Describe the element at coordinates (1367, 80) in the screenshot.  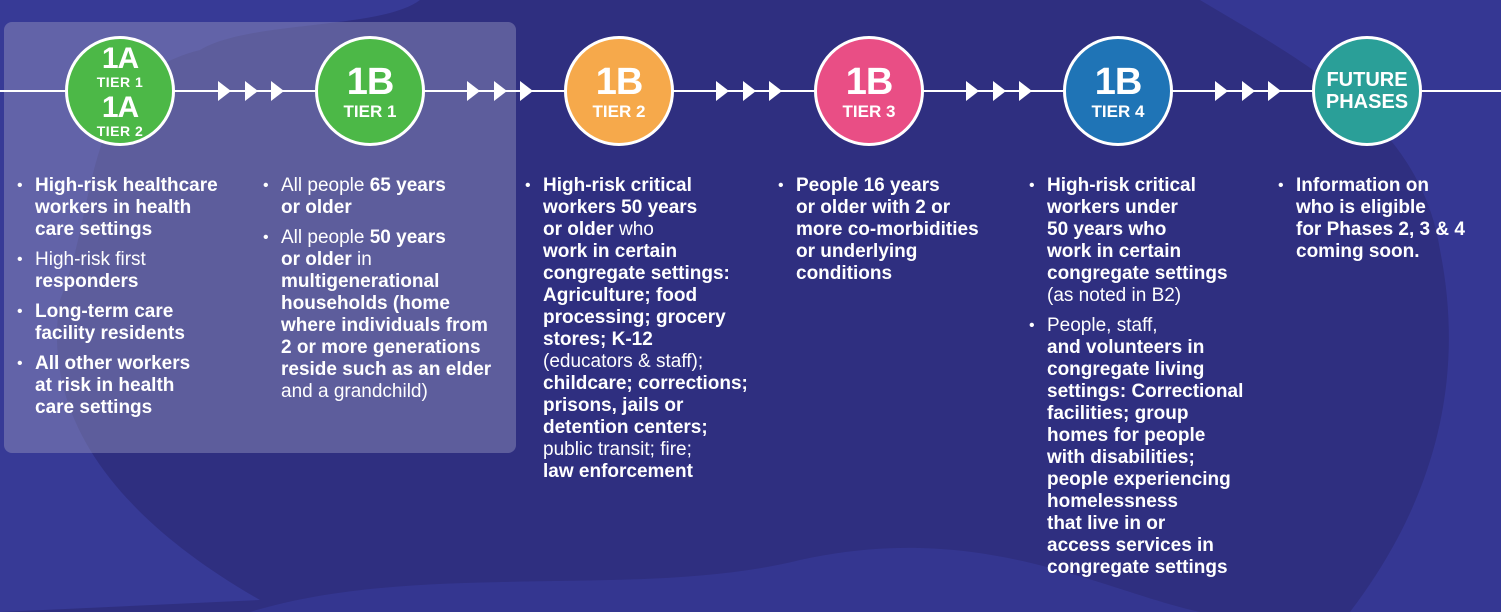
I see `future-title-line1: FUTURE` at that location.